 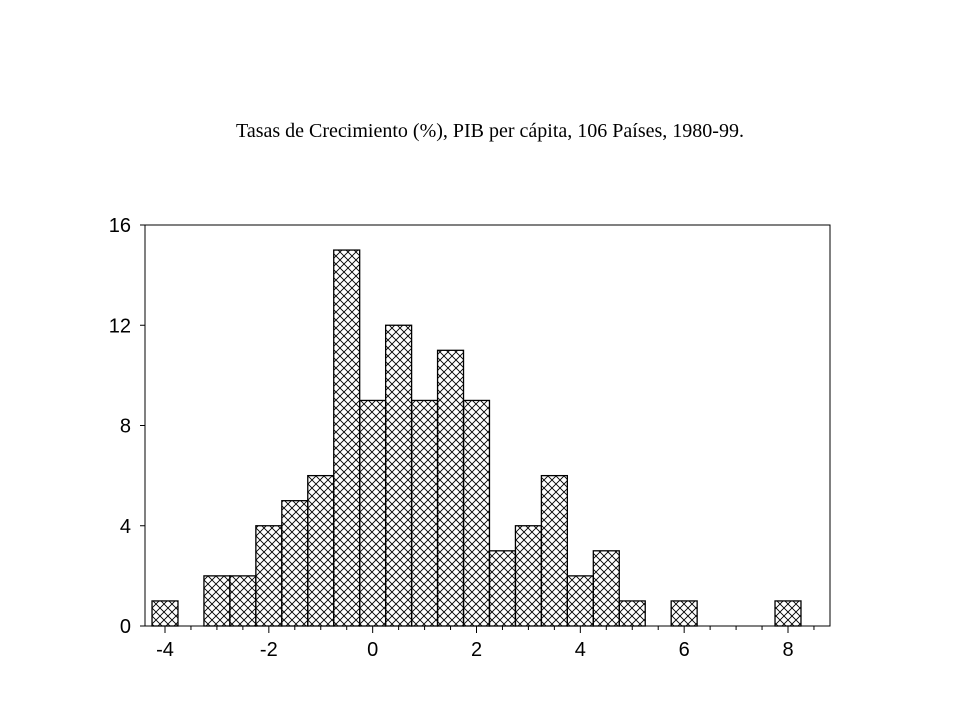 What do you see at coordinates (372, 650) in the screenshot?
I see `x-tick-label: 0` at bounding box center [372, 650].